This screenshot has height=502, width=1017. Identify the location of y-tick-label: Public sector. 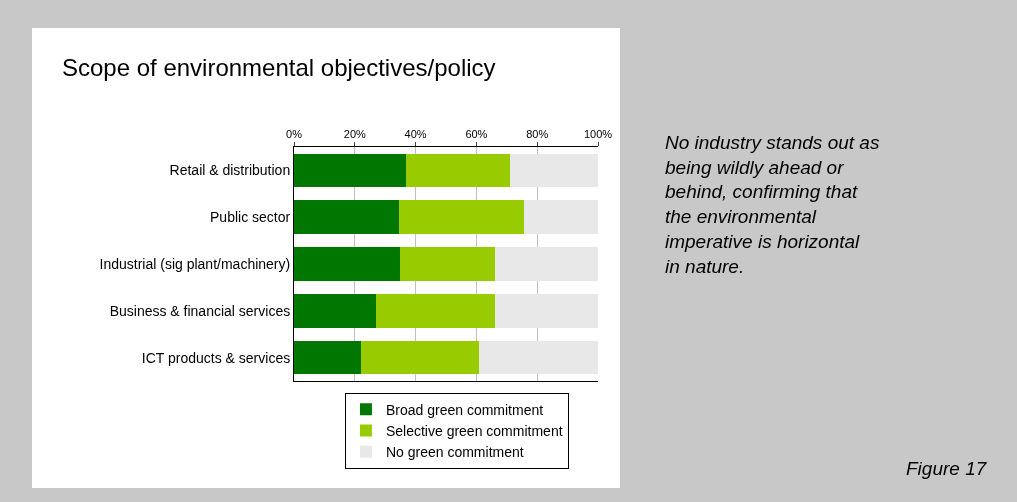
(250, 217).